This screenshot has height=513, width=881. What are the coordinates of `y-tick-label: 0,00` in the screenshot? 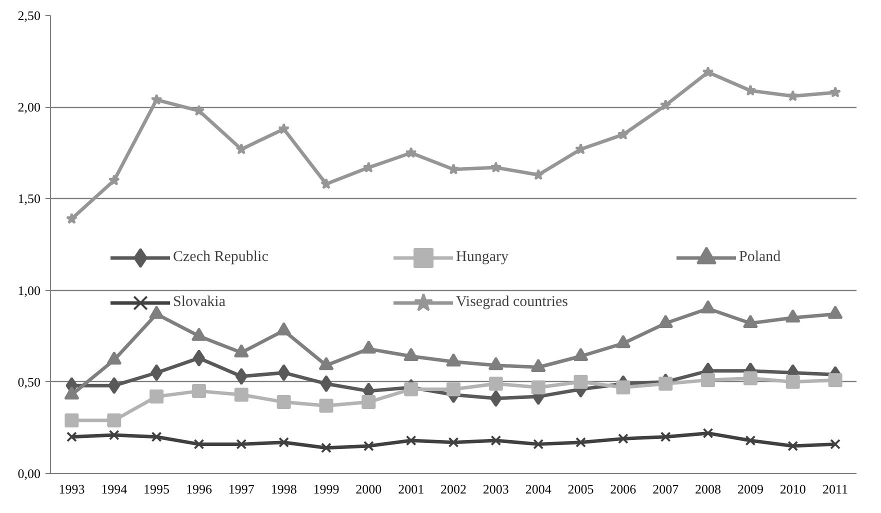 It's located at (29, 473).